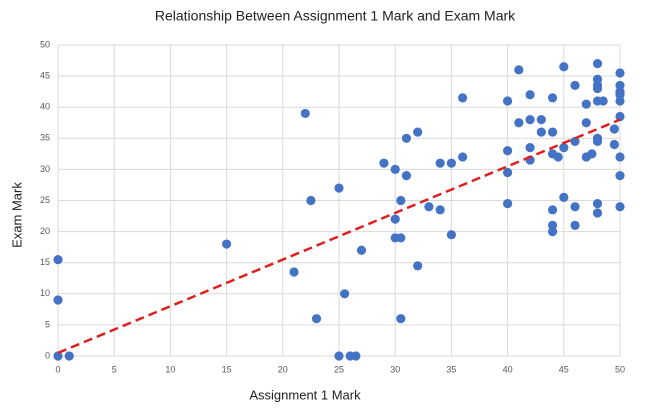 This screenshot has width=662, height=414. Describe the element at coordinates (45, 293) in the screenshot. I see `y-tick-label: 10` at that location.